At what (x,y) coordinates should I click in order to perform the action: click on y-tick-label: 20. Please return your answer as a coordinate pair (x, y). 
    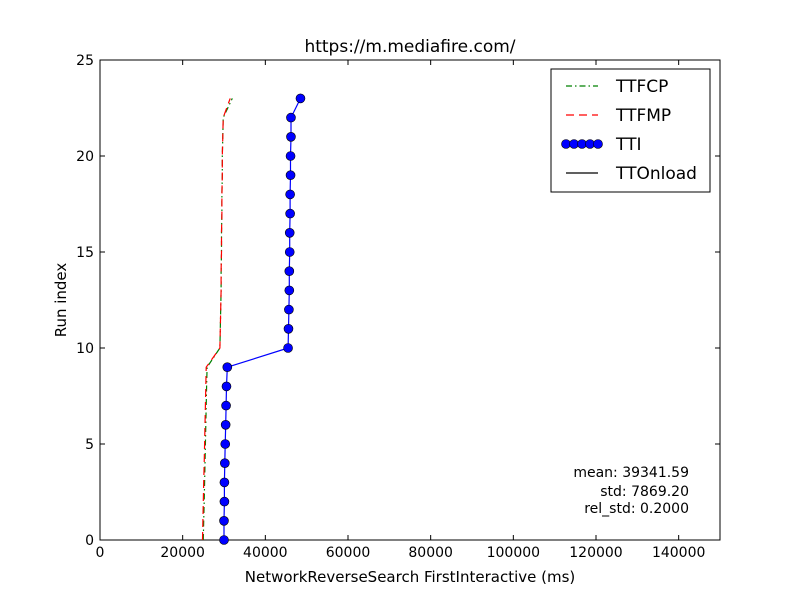
    Looking at the image, I should click on (85, 157).